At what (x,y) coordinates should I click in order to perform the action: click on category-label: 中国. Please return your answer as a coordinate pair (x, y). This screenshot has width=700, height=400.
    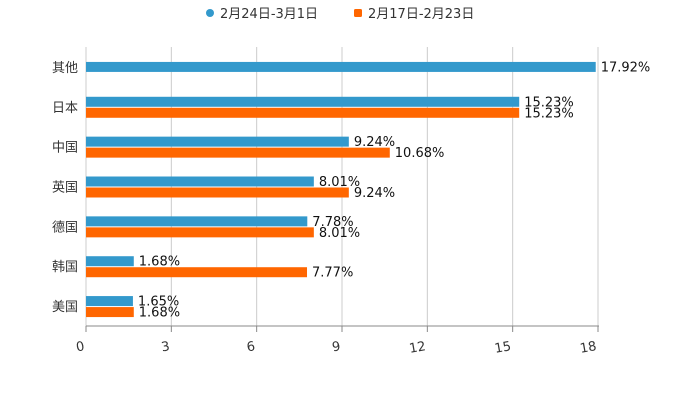
    Looking at the image, I should click on (65, 148).